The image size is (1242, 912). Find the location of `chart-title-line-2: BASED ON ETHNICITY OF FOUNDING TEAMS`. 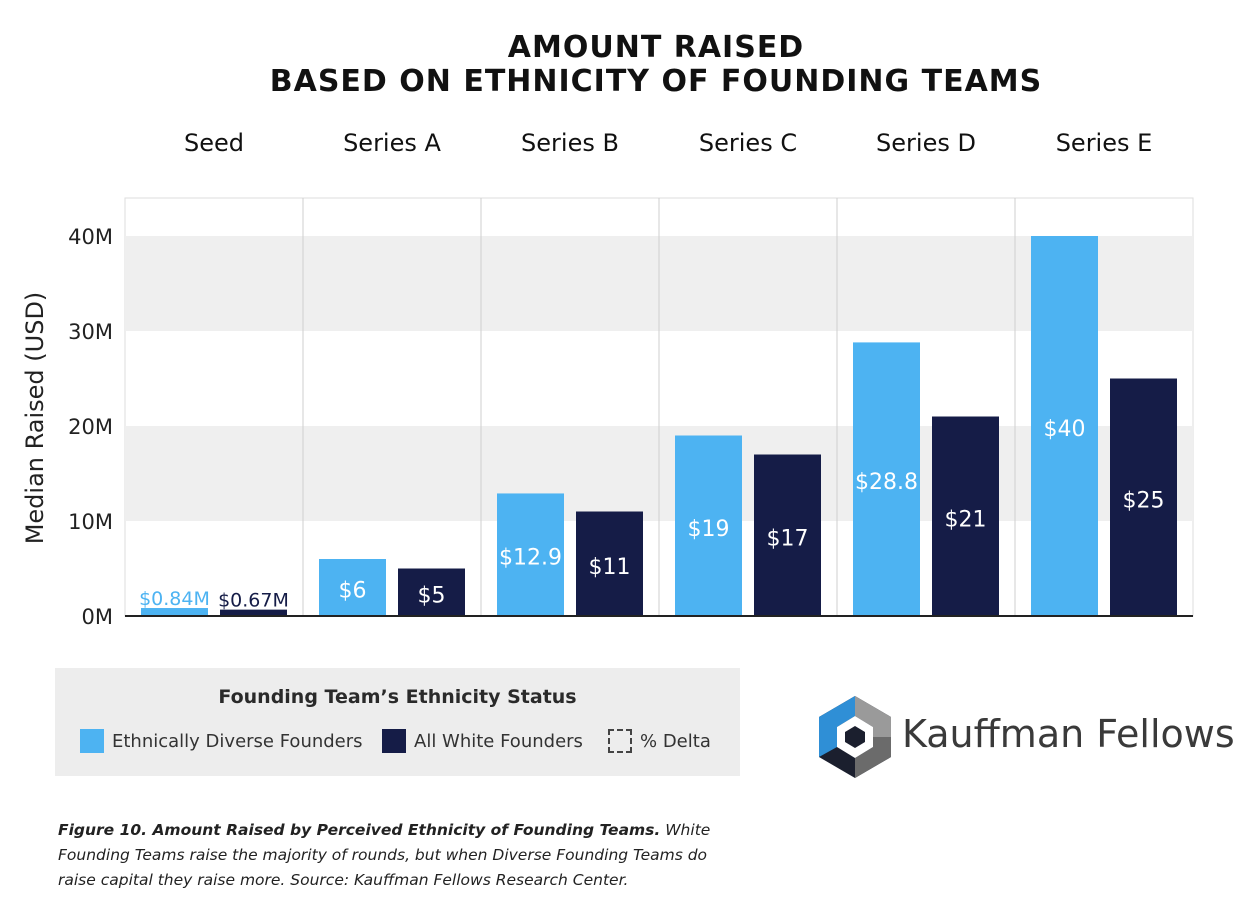

chart-title-line-2: BASED ON ETHNICITY OF FOUNDING TEAMS is located at coordinates (656, 81).